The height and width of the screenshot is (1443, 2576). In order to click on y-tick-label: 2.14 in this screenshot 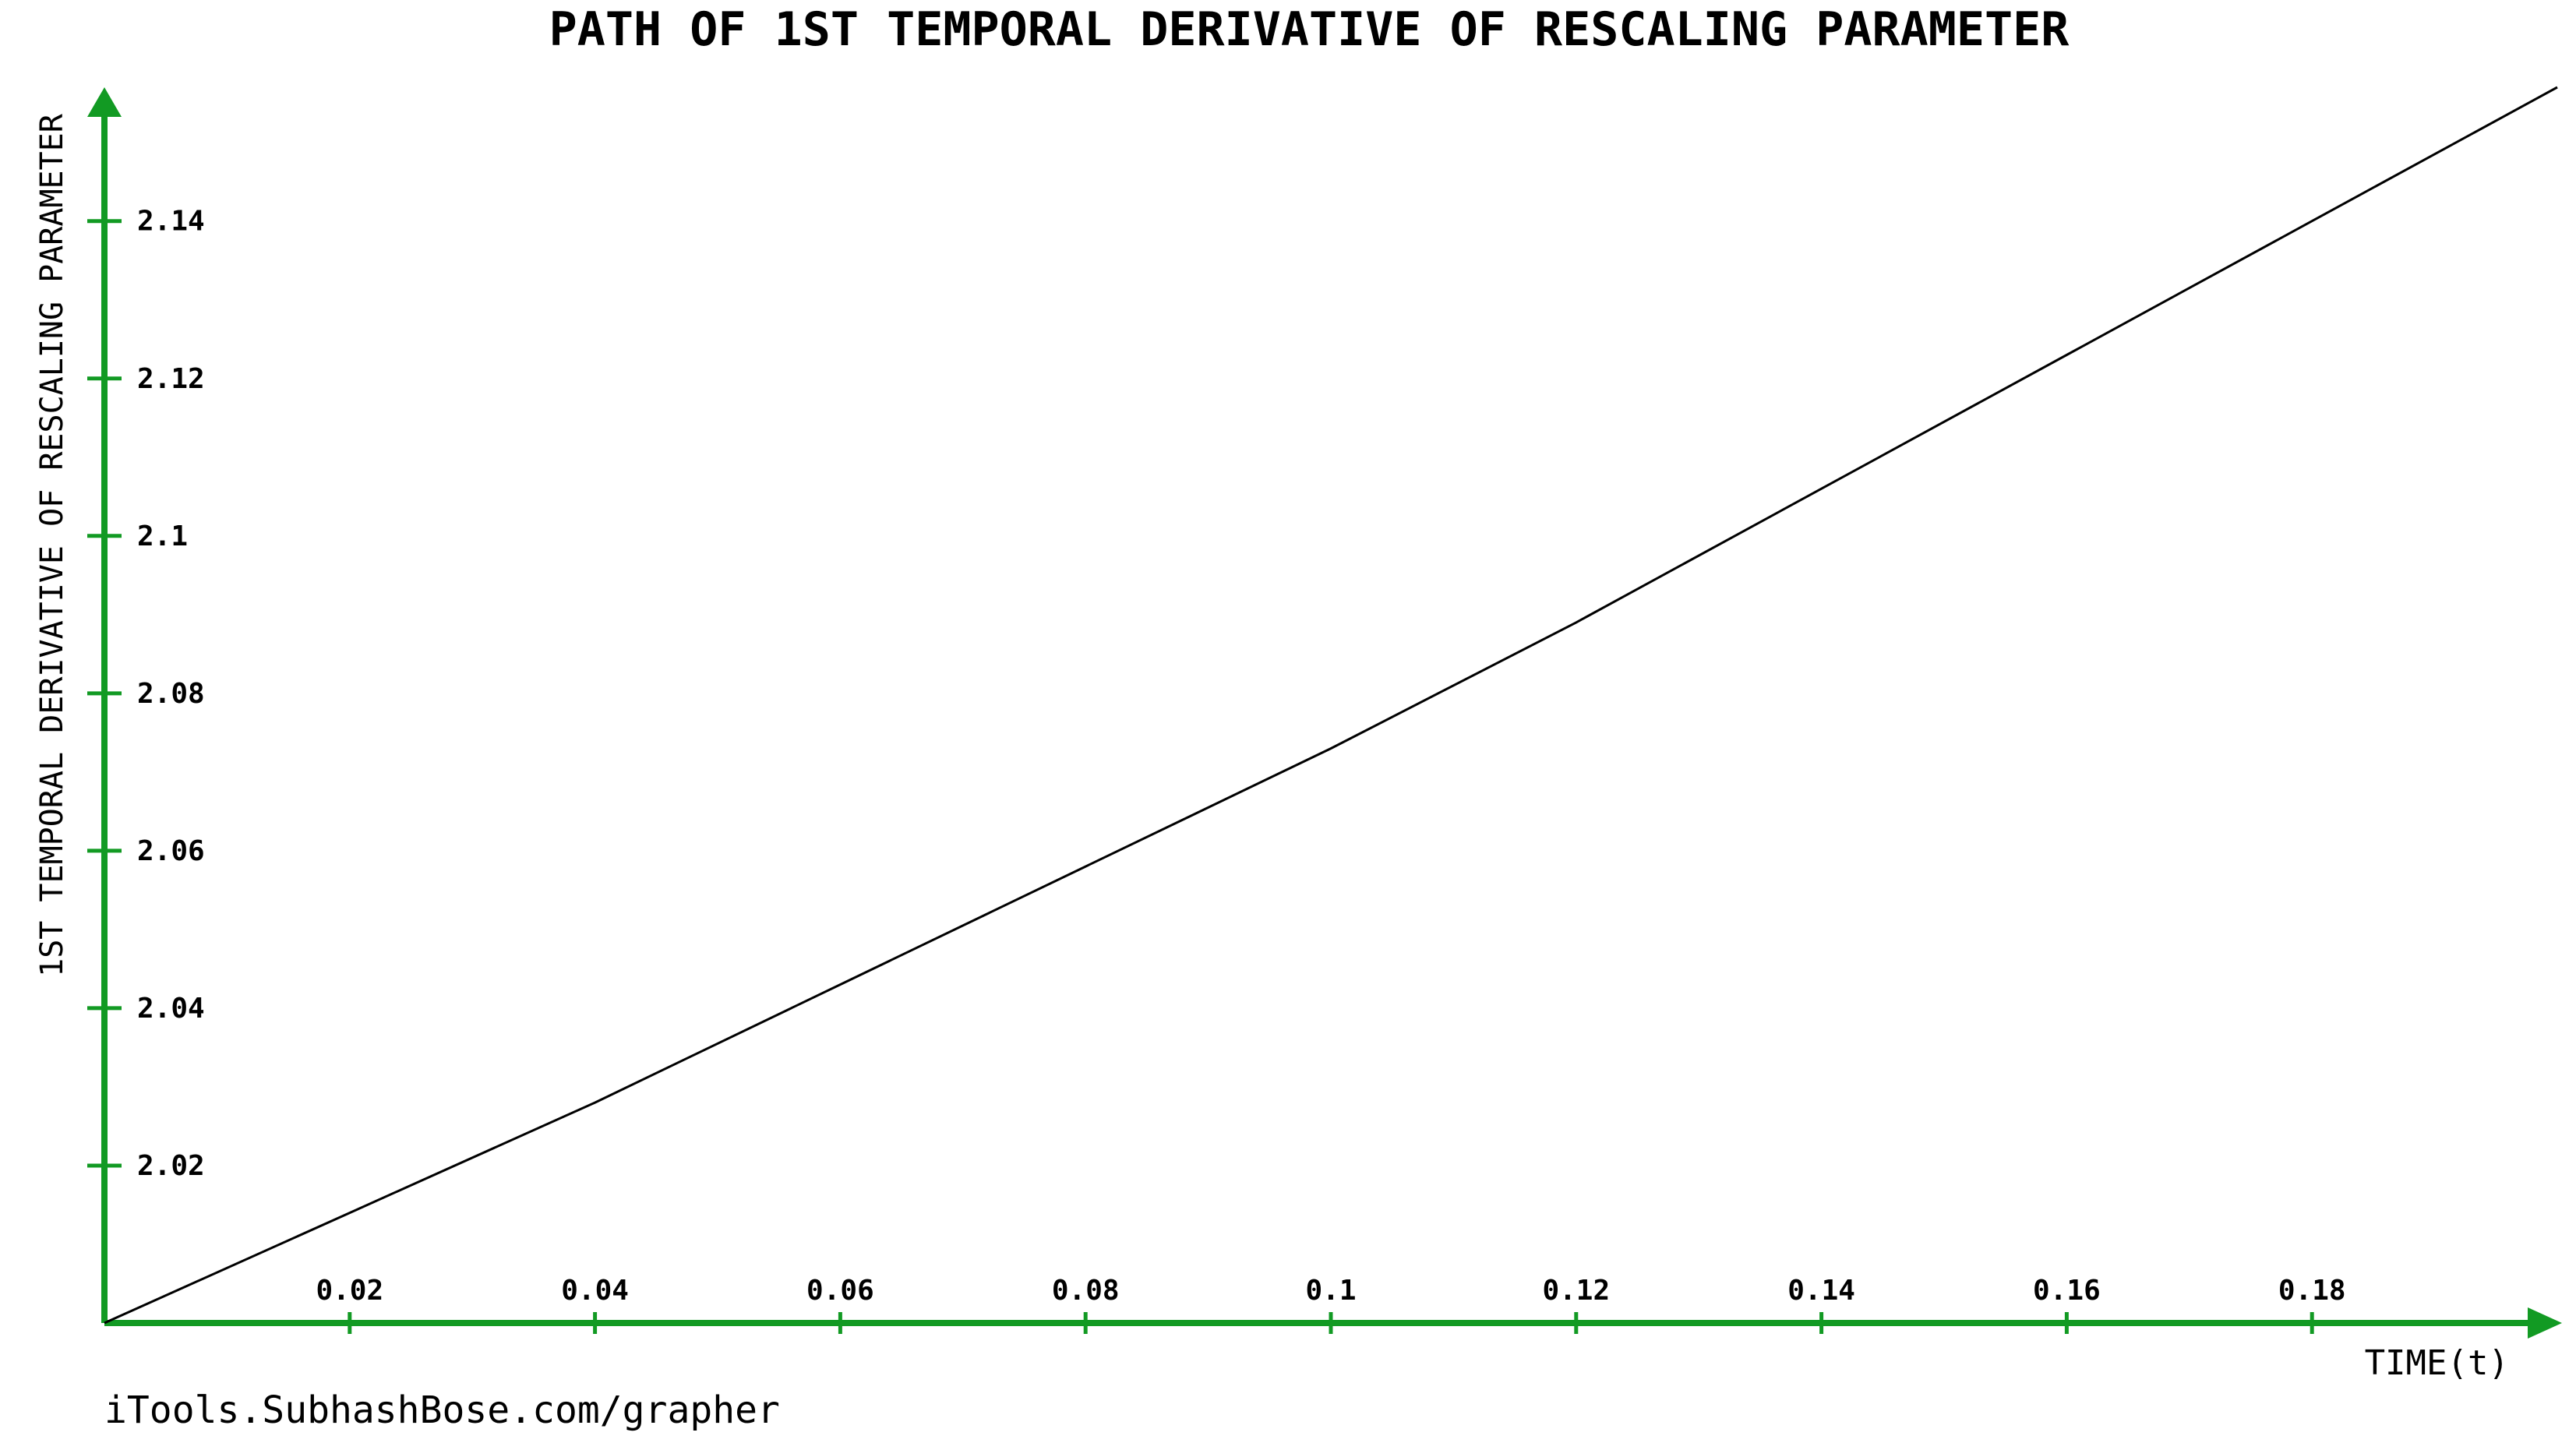, I will do `click(171, 222)`.